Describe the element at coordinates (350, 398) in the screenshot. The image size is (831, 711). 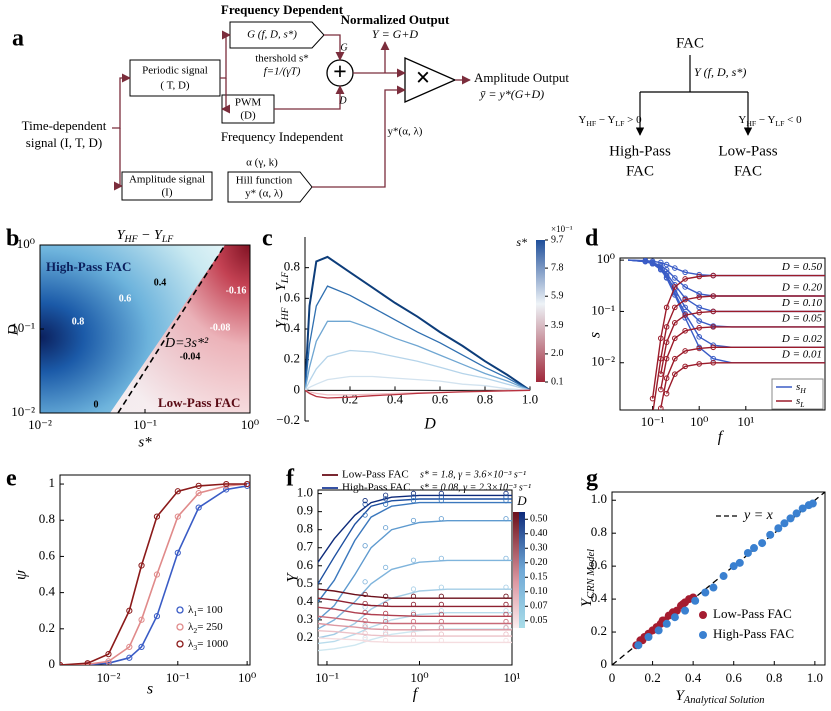
I see `x-tick-label: 0.2` at that location.